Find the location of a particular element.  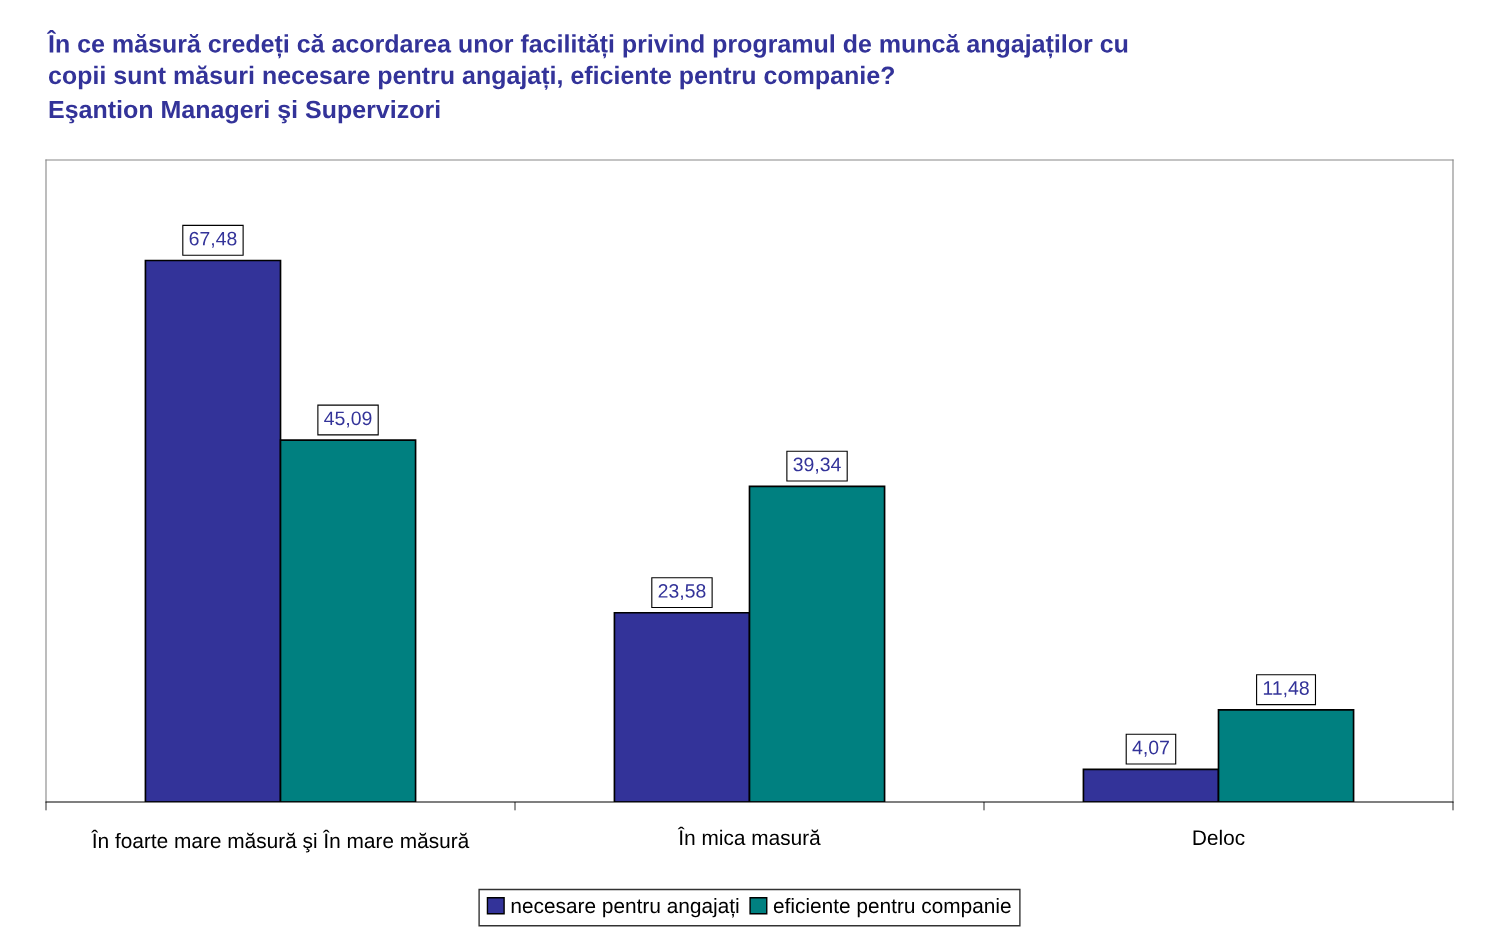

legend-label: necesare pentru angajați is located at coordinates (625, 907).